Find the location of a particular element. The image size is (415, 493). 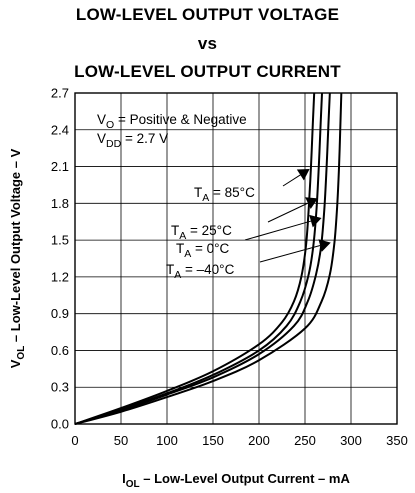

y-tick-label: 1.5 is located at coordinates (60, 240).